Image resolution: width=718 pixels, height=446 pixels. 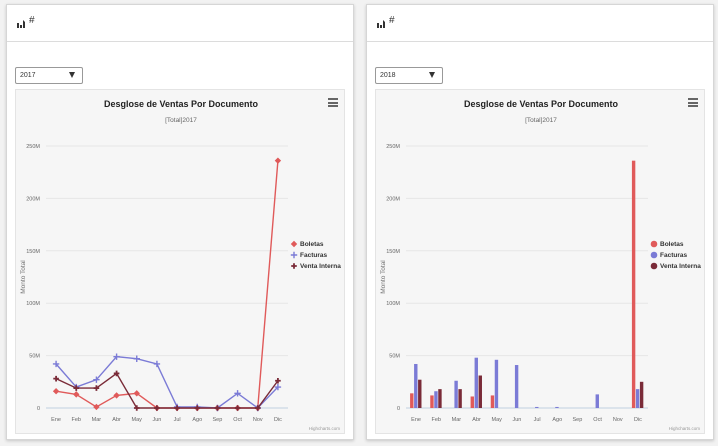 I want to click on x-tick-label: Nov, so click(x=618, y=420).